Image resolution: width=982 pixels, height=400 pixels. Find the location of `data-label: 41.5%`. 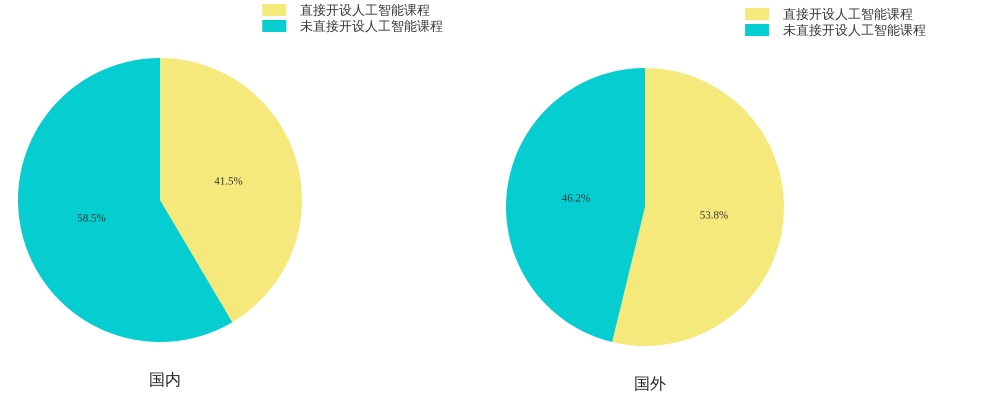

data-label: 41.5% is located at coordinates (228, 181).